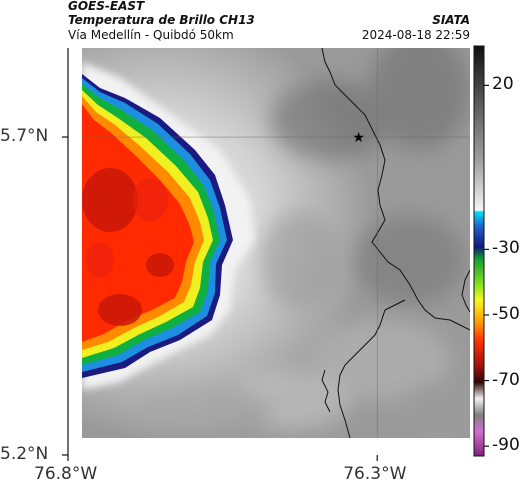  What do you see at coordinates (503, 84) in the screenshot?
I see `colorbar-tick-label: 20` at bounding box center [503, 84].